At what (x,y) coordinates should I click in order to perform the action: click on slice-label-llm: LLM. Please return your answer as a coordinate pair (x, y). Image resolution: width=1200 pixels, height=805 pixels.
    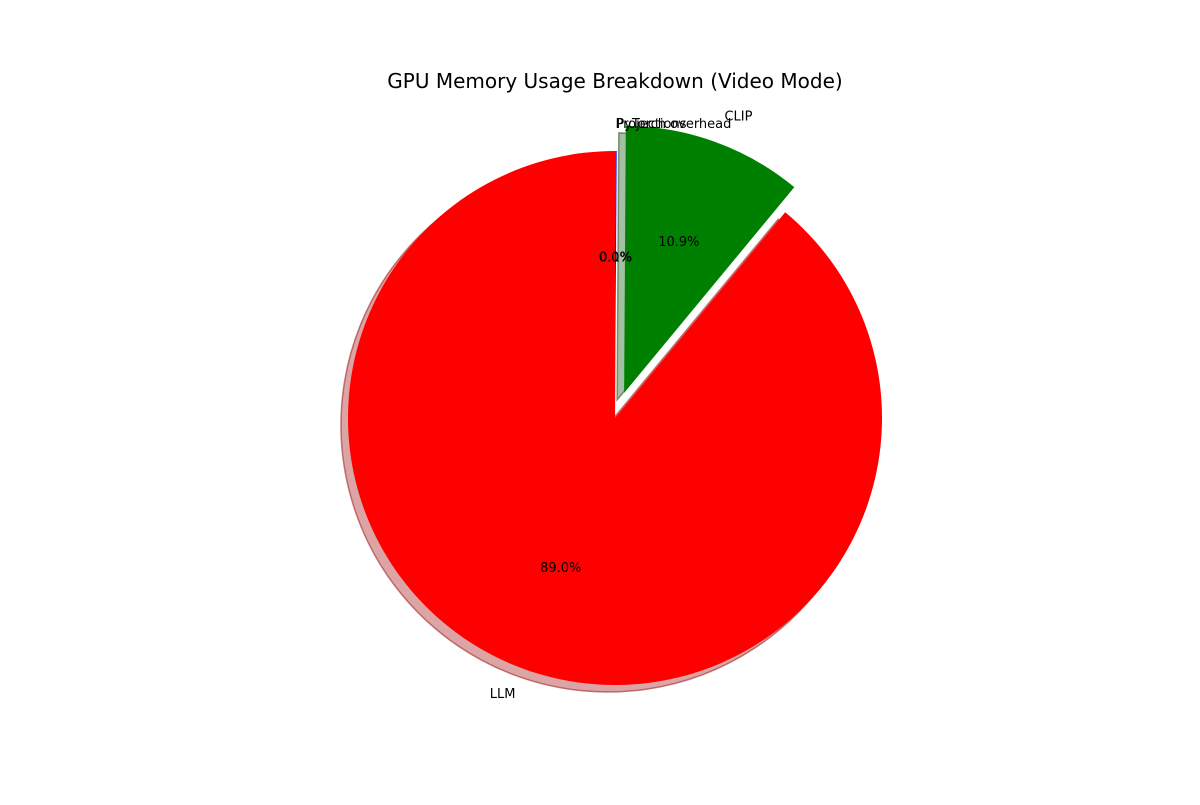
    Looking at the image, I should click on (503, 694).